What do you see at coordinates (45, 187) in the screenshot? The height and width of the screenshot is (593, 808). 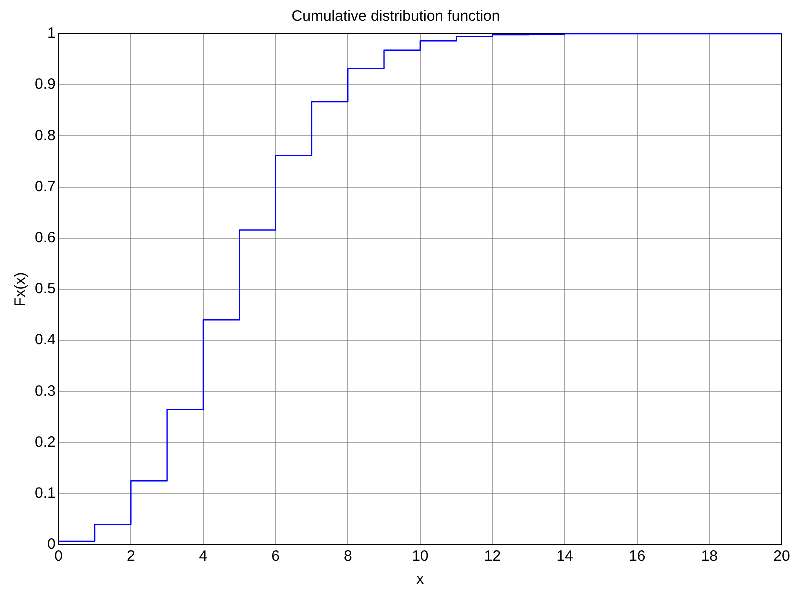 I see `y-tick-label: 0.7` at bounding box center [45, 187].